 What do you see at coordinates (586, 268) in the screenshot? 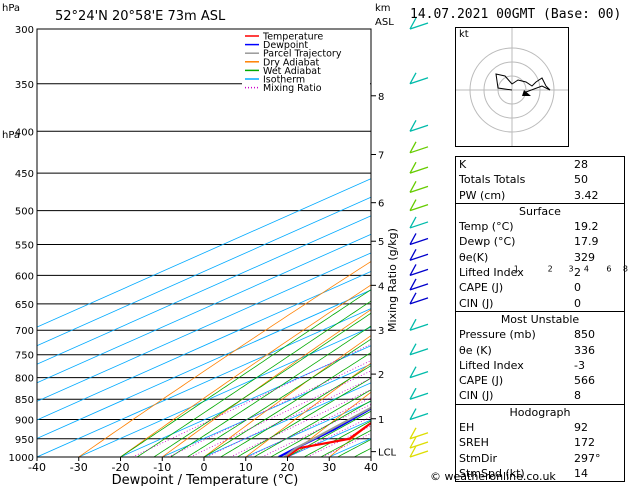
I see `mixing-ratio-label: 4` at bounding box center [586, 268].